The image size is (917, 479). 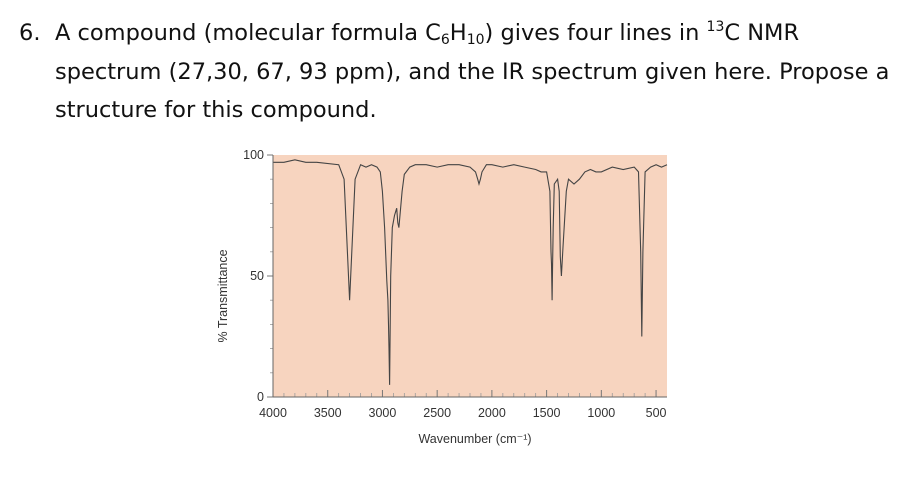 I want to click on question-text-segment: A compound (molecular formula C, so click(x=248, y=33).